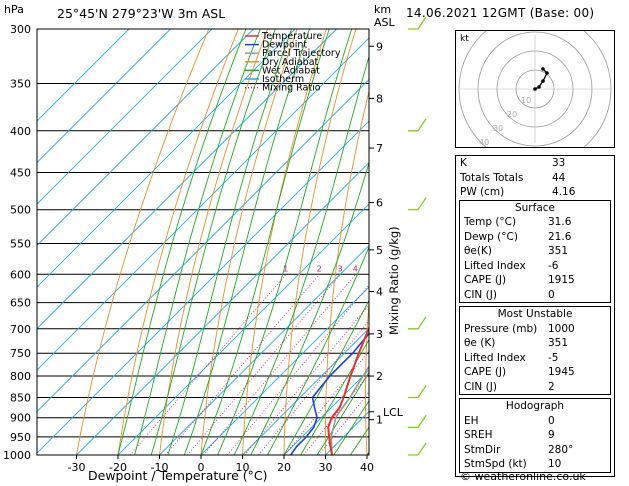 This screenshot has height=486, width=629. What do you see at coordinates (290, 62) in the screenshot?
I see `legend-label: Dry Adiabat` at bounding box center [290, 62].